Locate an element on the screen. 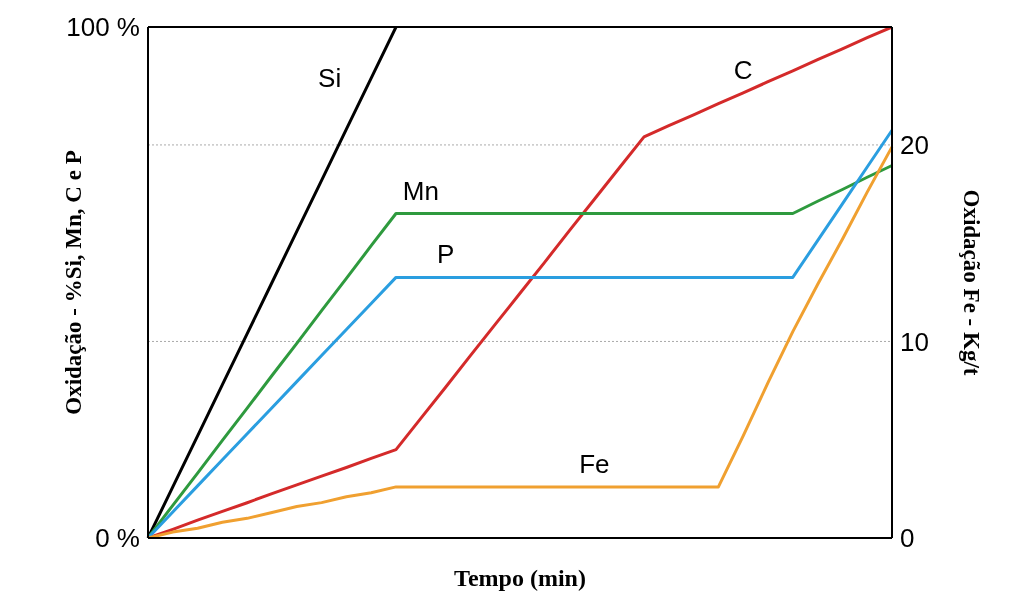 The image size is (1030, 607). y2-tick-label: 0 is located at coordinates (907, 538).